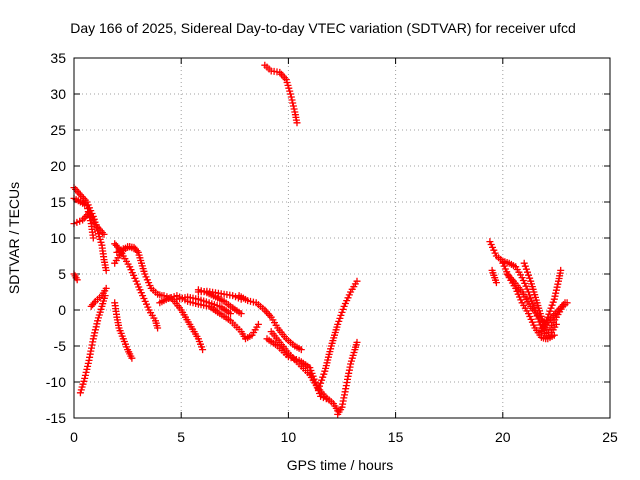  What do you see at coordinates (56, 418) in the screenshot?
I see `y-tick-label: -15` at bounding box center [56, 418].